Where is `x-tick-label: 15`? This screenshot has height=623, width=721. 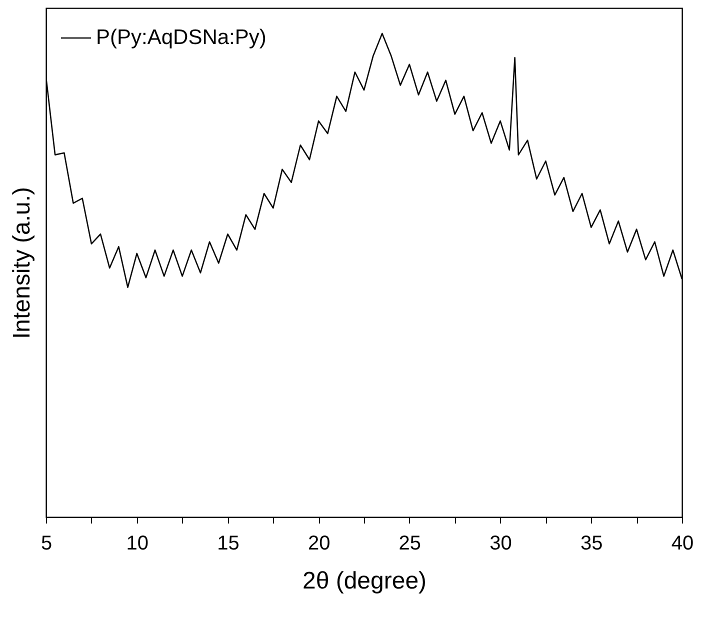 x-tick-label: 15 is located at coordinates (228, 543).